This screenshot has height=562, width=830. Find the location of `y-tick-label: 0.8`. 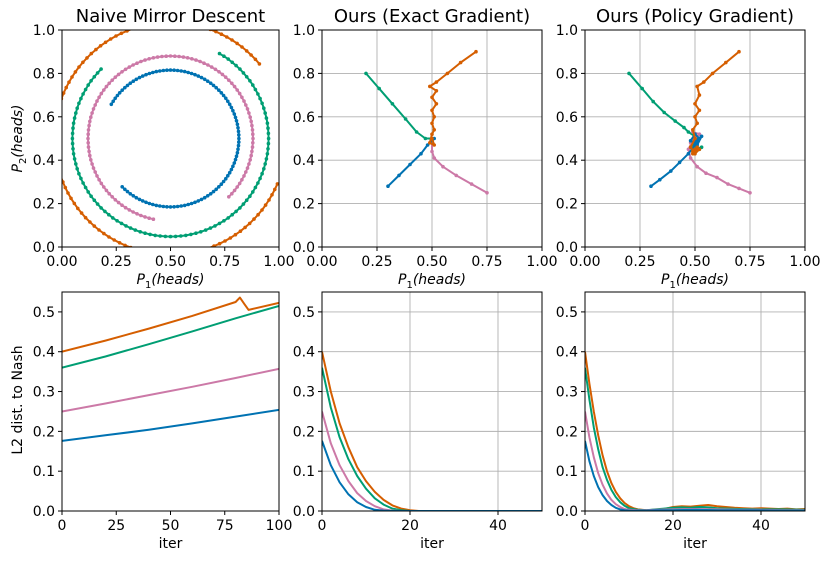

y-tick-label: 0.8 is located at coordinates (304, 74).